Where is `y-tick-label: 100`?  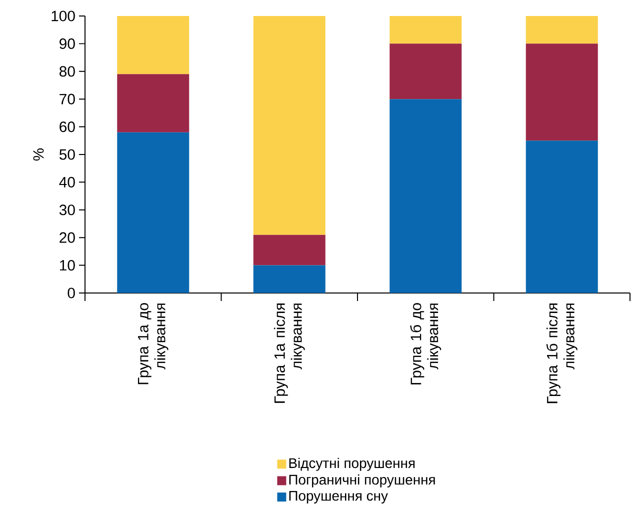 y-tick-label: 100 is located at coordinates (63, 16).